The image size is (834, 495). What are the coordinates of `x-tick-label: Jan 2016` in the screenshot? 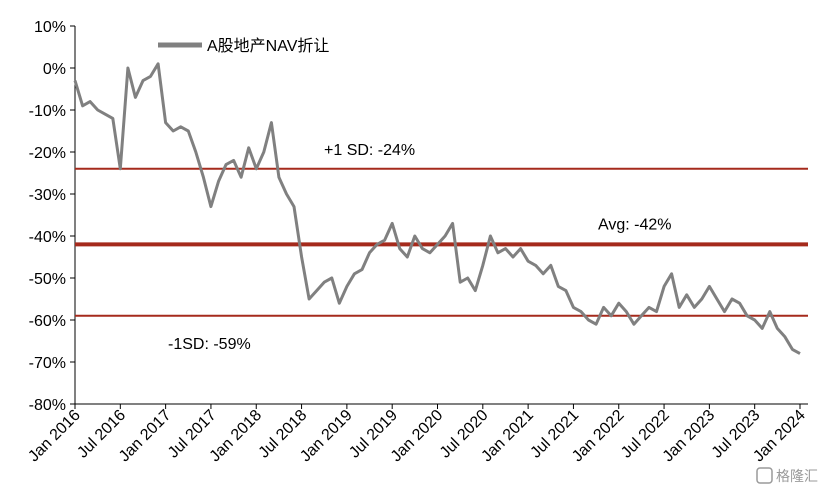 It's located at (54, 436).